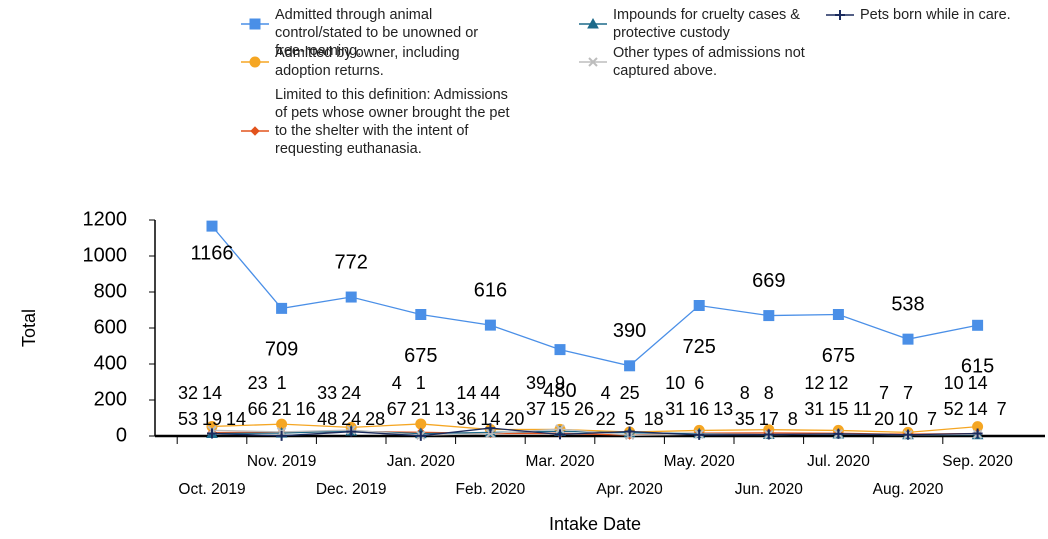 This screenshot has height=539, width=1048. What do you see at coordinates (258, 409) in the screenshot?
I see `data-label: 66` at bounding box center [258, 409].